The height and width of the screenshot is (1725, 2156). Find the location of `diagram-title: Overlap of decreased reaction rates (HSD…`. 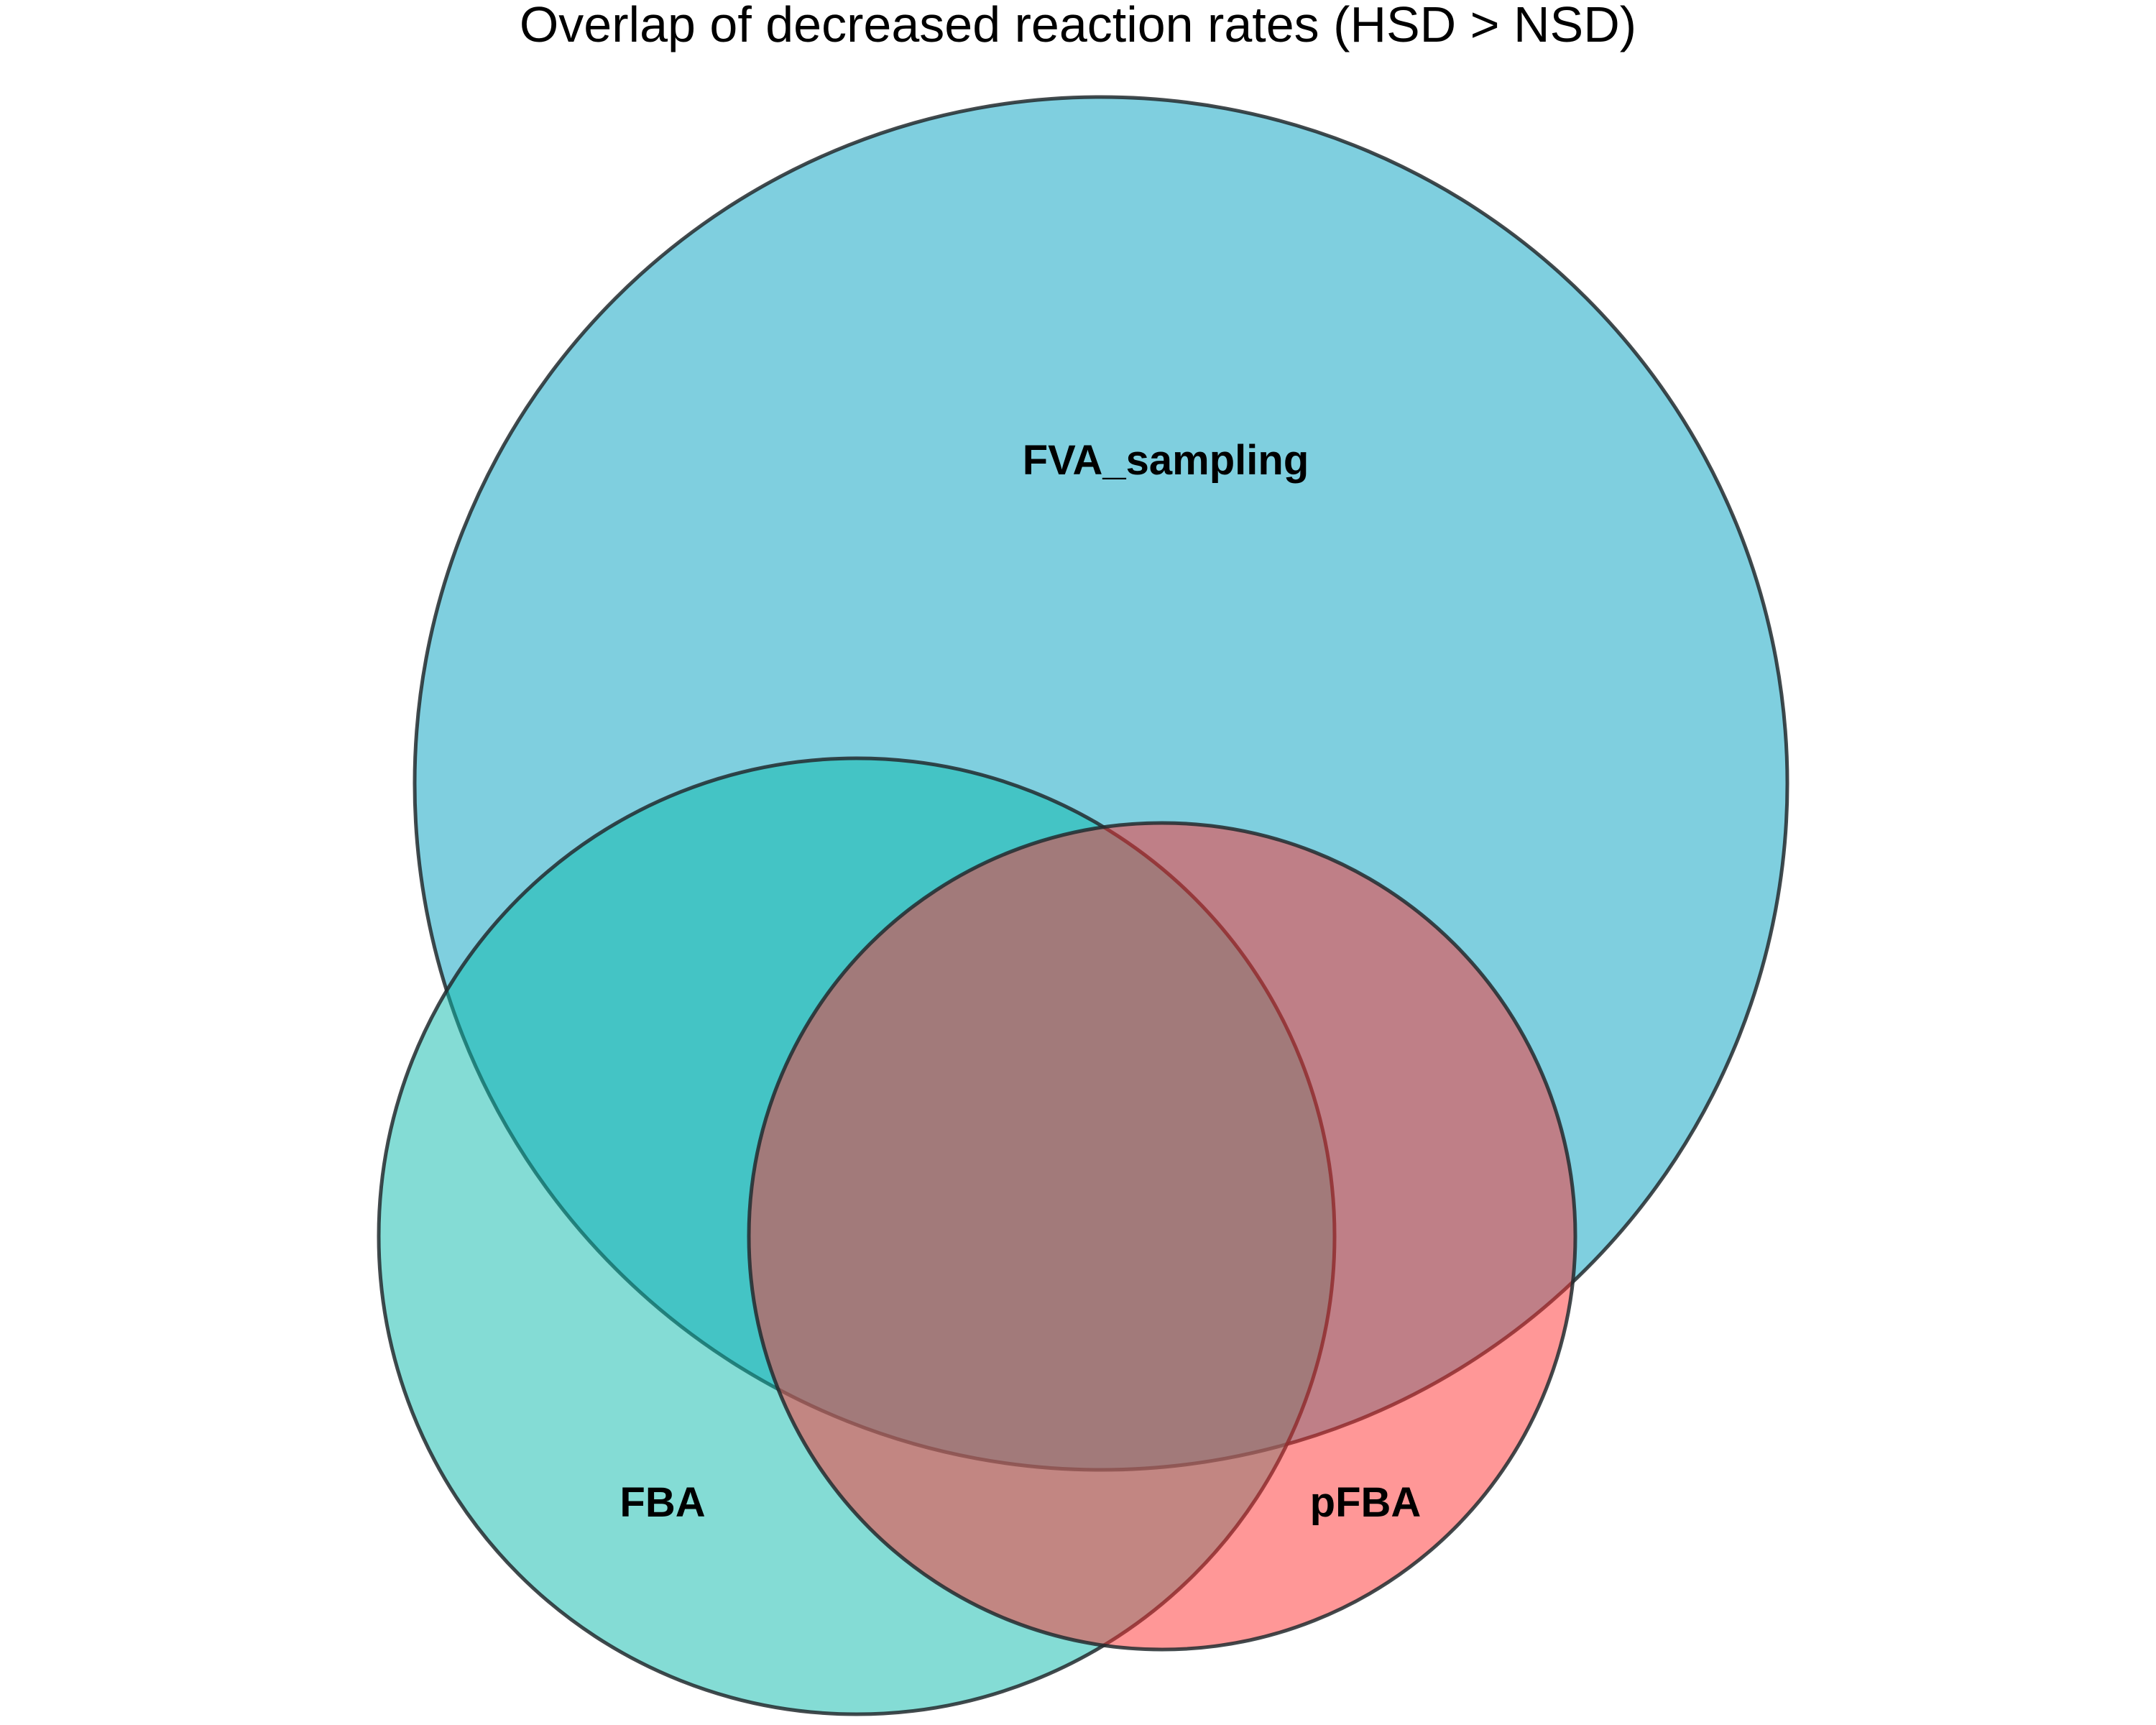

diagram-title: Overlap of decreased reaction rates (HSD… is located at coordinates (1078, 26).